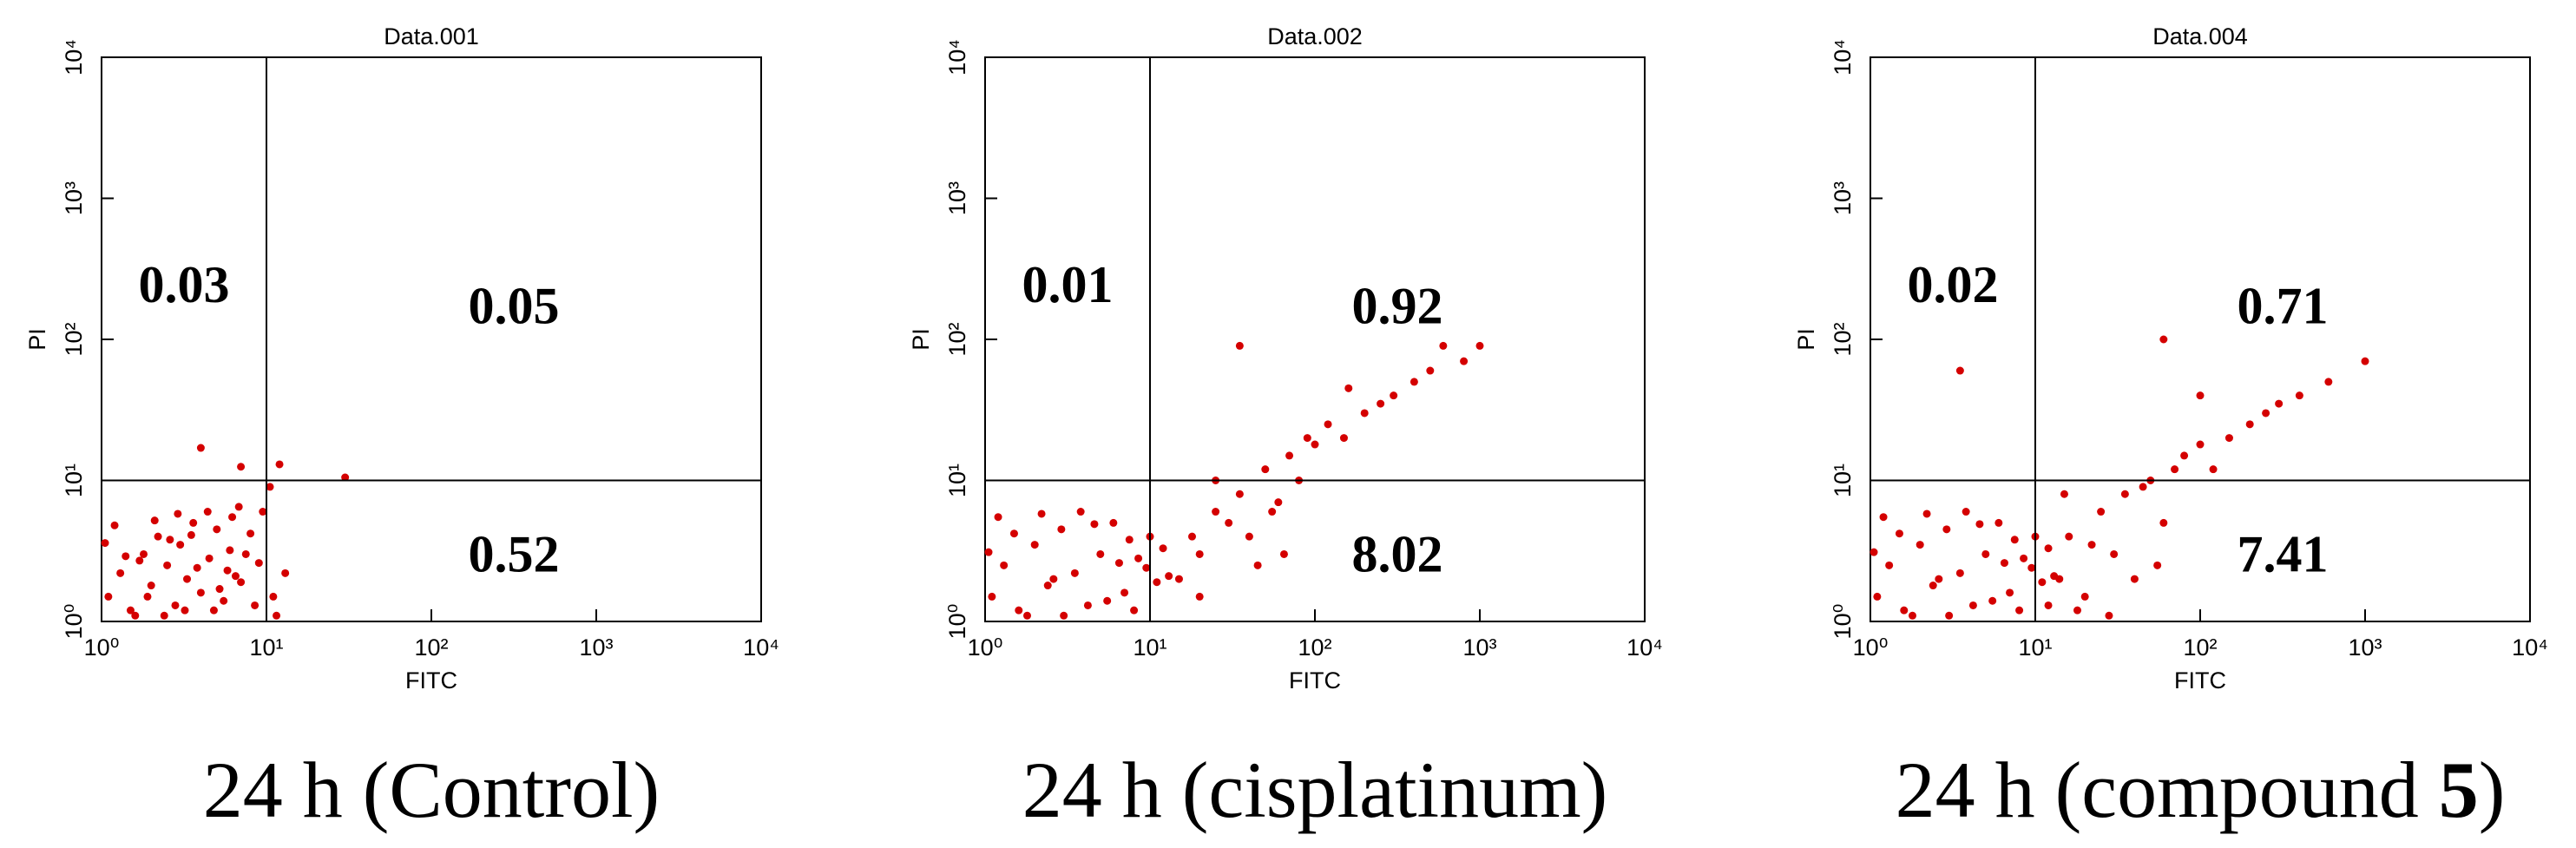 Image resolution: width=2576 pixels, height=848 pixels. Describe the element at coordinates (2035, 647) in the screenshot. I see `x-tick-label: 10¹` at that location.